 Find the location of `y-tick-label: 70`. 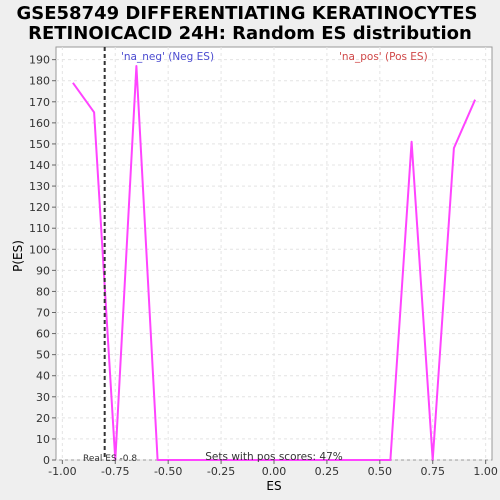

y-tick-label: 70 is located at coordinates (43, 313).